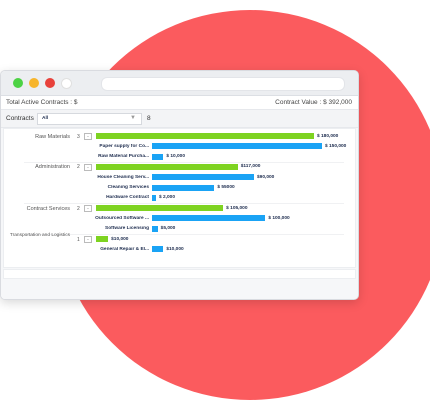 This screenshot has height=406, width=430. Describe the element at coordinates (168, 229) in the screenshot. I see `contract-value: $5,000` at that location.